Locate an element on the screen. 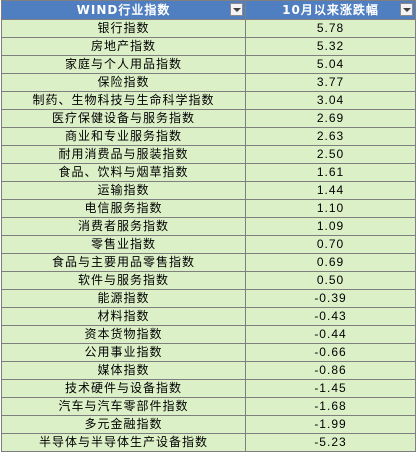 The height and width of the screenshot is (453, 416). industry-name-cell: 资本货物指数 is located at coordinates (123, 334).